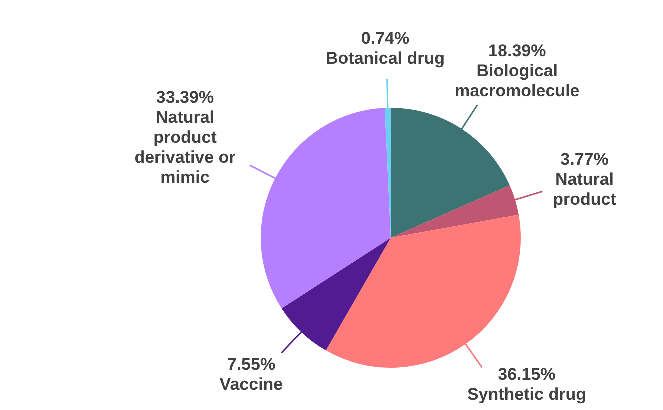  Describe the element at coordinates (185, 97) in the screenshot. I see `data-label: 33.39%` at that location.